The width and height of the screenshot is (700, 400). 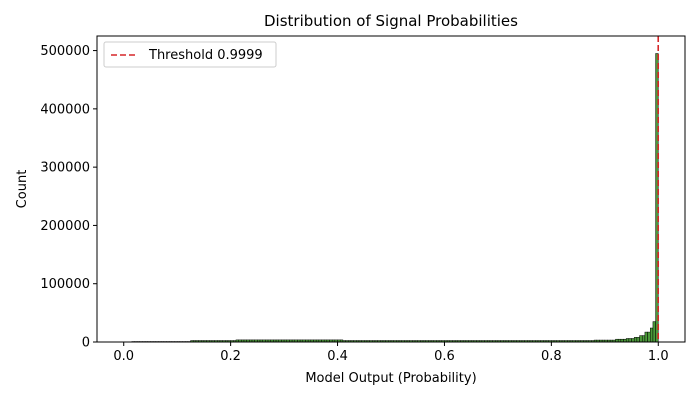 I want to click on legend: Threshold 0.9999, so click(x=190, y=54).